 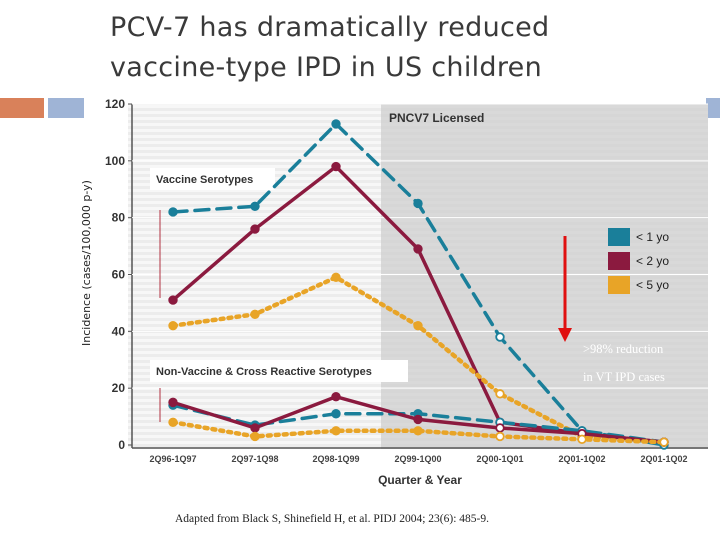 What do you see at coordinates (565, 335) in the screenshot?
I see `reduction-arrow-head` at bounding box center [565, 335].